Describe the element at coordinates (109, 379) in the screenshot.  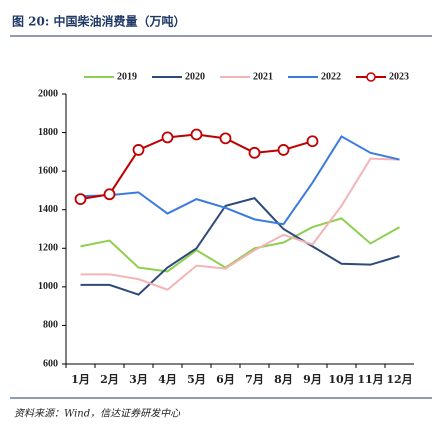
I see `x-tick-label: 2月` at that location.